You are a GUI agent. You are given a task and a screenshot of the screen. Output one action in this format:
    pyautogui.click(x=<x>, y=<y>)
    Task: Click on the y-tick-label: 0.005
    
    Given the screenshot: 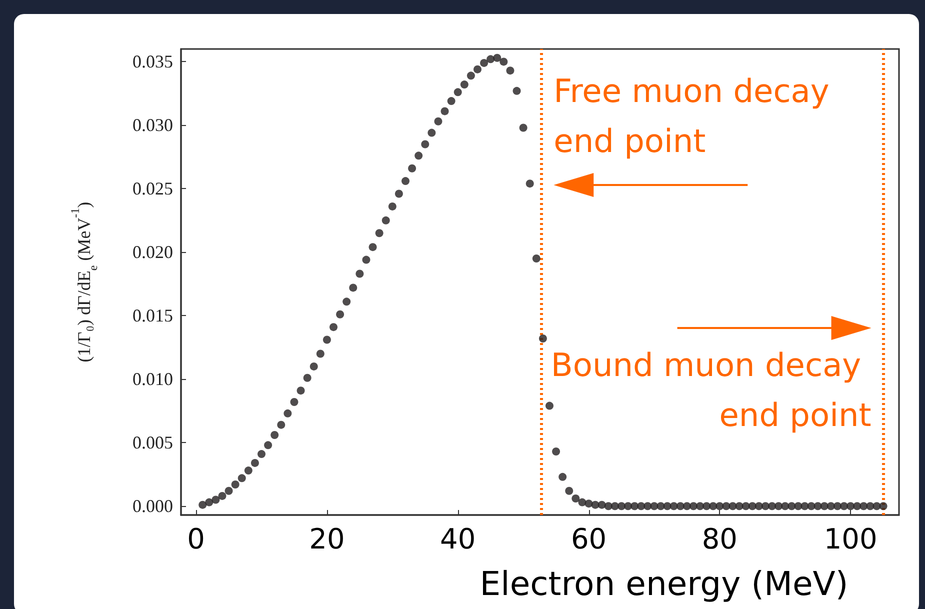 What is the action you would take?
    pyautogui.click(x=152, y=442)
    